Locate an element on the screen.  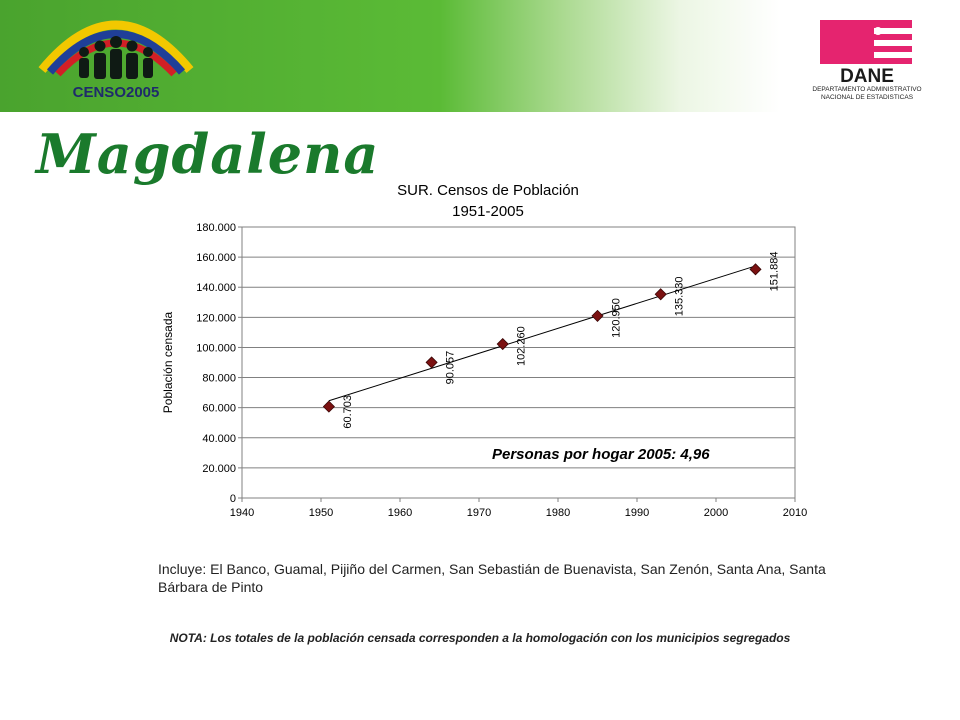
censo-rainbow-icon is located at coordinates (116, 49).